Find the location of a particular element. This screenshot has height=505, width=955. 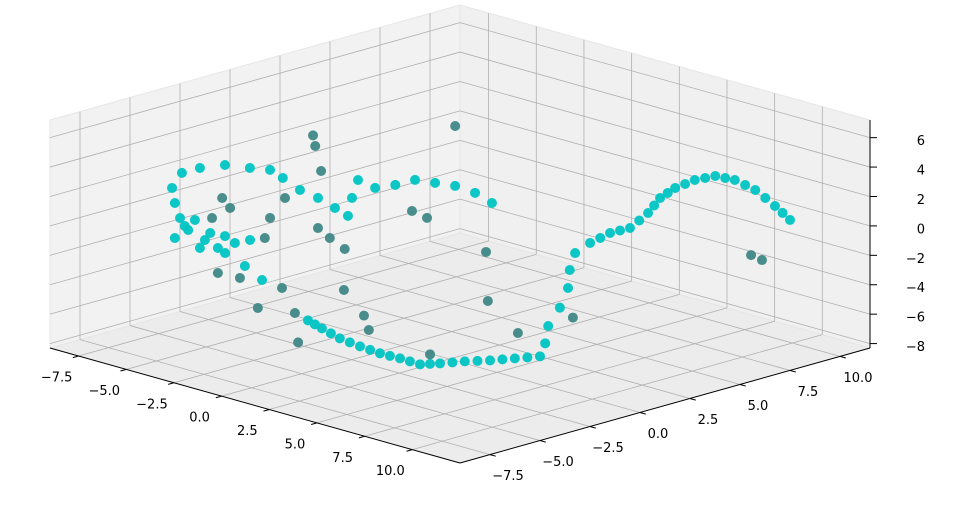

y-tick-label: −2.5 is located at coordinates (608, 448).